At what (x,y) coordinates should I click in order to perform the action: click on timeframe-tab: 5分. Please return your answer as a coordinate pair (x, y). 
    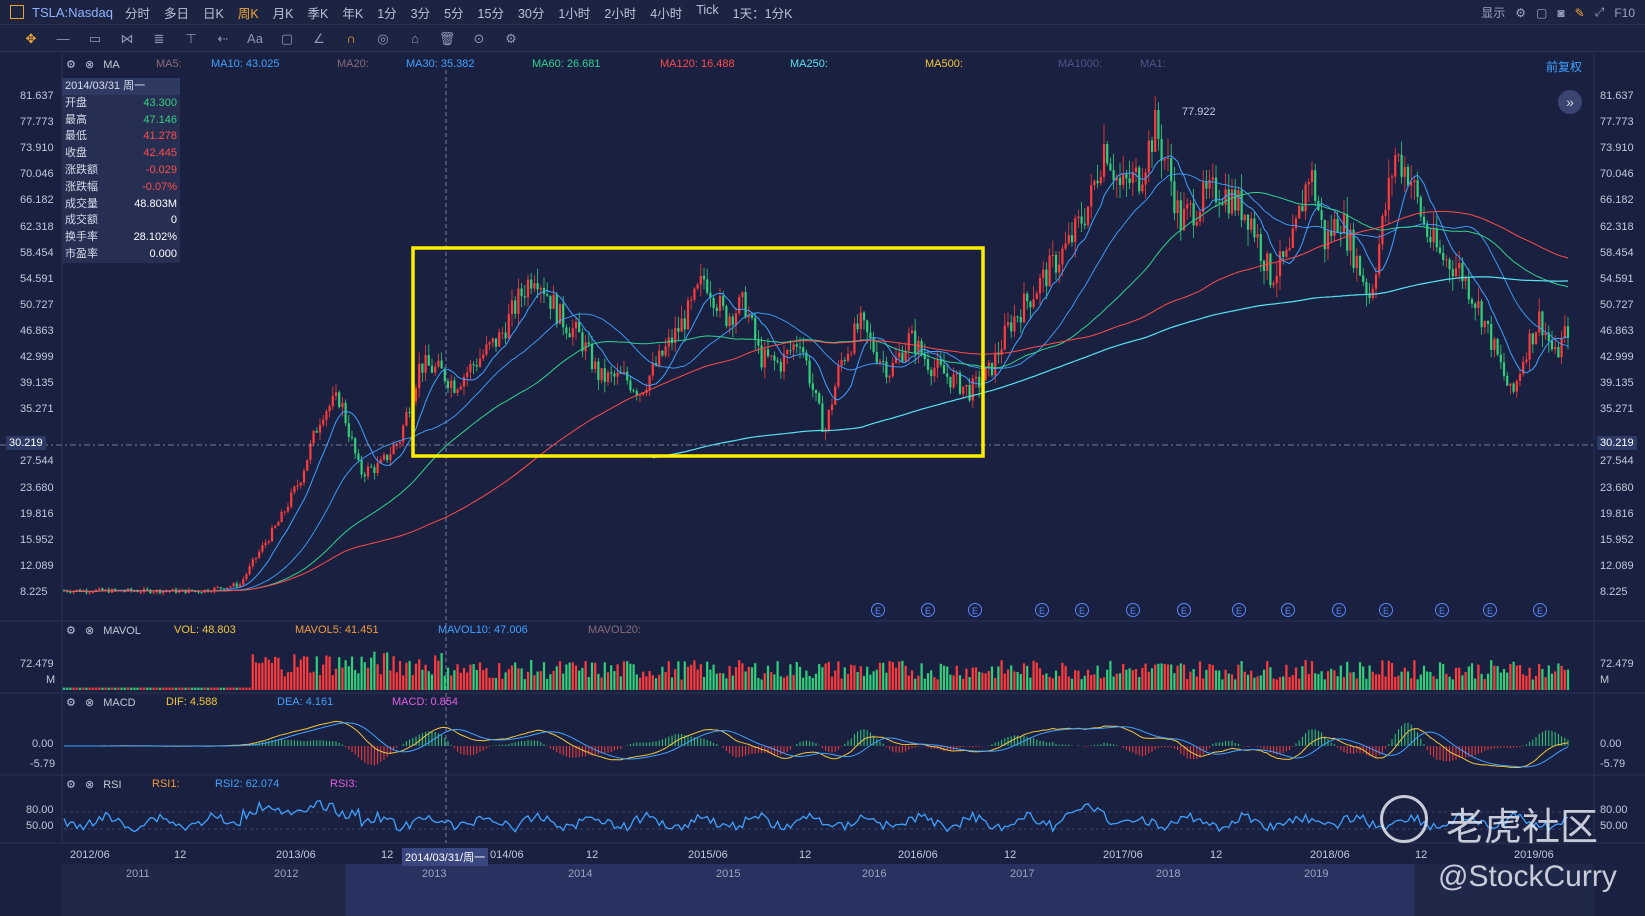
    Looking at the image, I should click on (454, 13).